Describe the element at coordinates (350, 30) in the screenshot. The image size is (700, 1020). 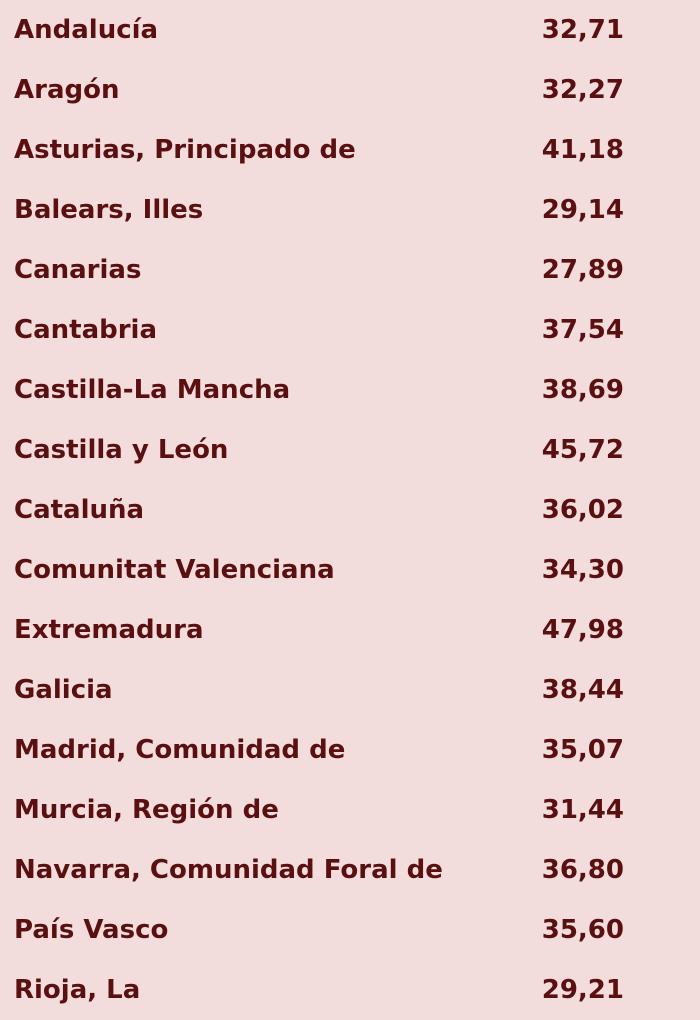
I see `table-row: Andalucía 32,71` at that location.